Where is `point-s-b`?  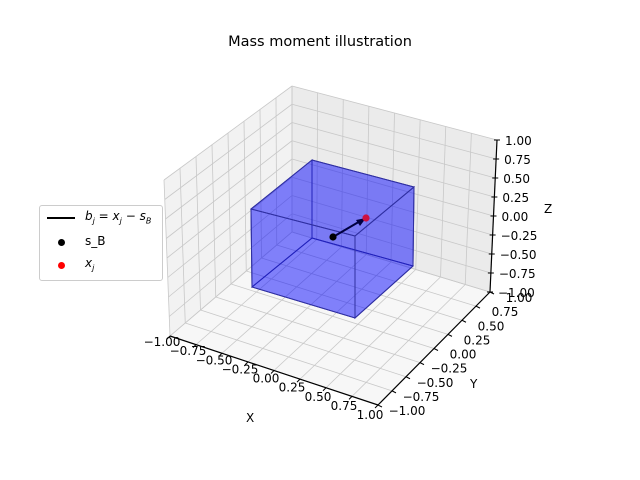 point-s-b is located at coordinates (333, 237).